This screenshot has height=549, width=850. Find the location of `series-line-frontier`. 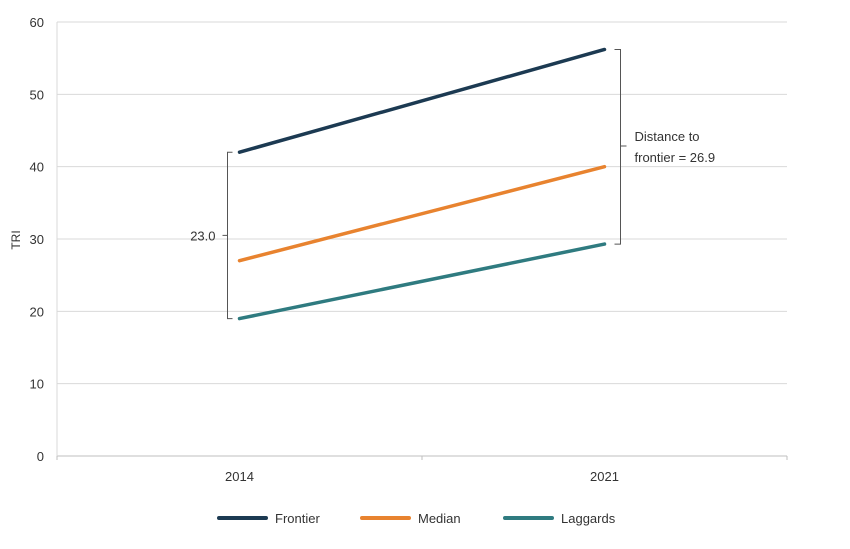

series-line-frontier is located at coordinates (422, 100).